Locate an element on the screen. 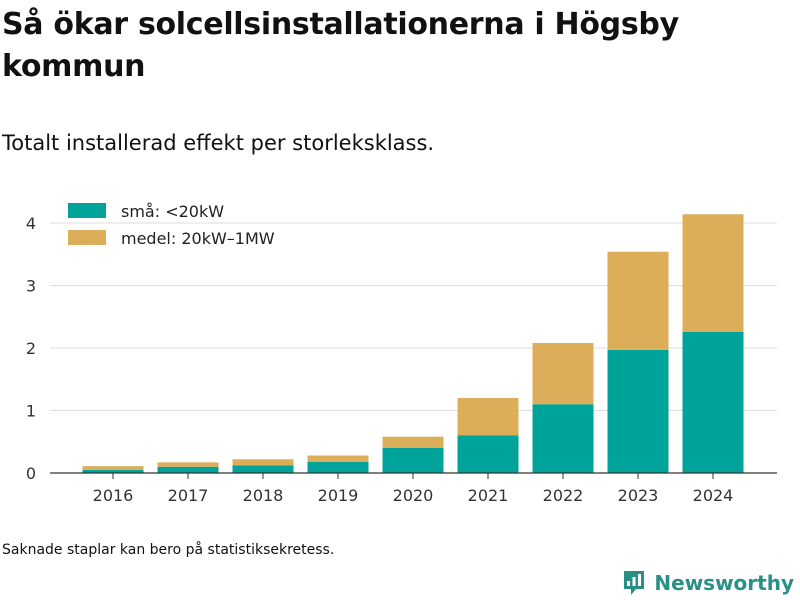  legend: små: <20kW medel: 20kW–1MW is located at coordinates (171, 225).